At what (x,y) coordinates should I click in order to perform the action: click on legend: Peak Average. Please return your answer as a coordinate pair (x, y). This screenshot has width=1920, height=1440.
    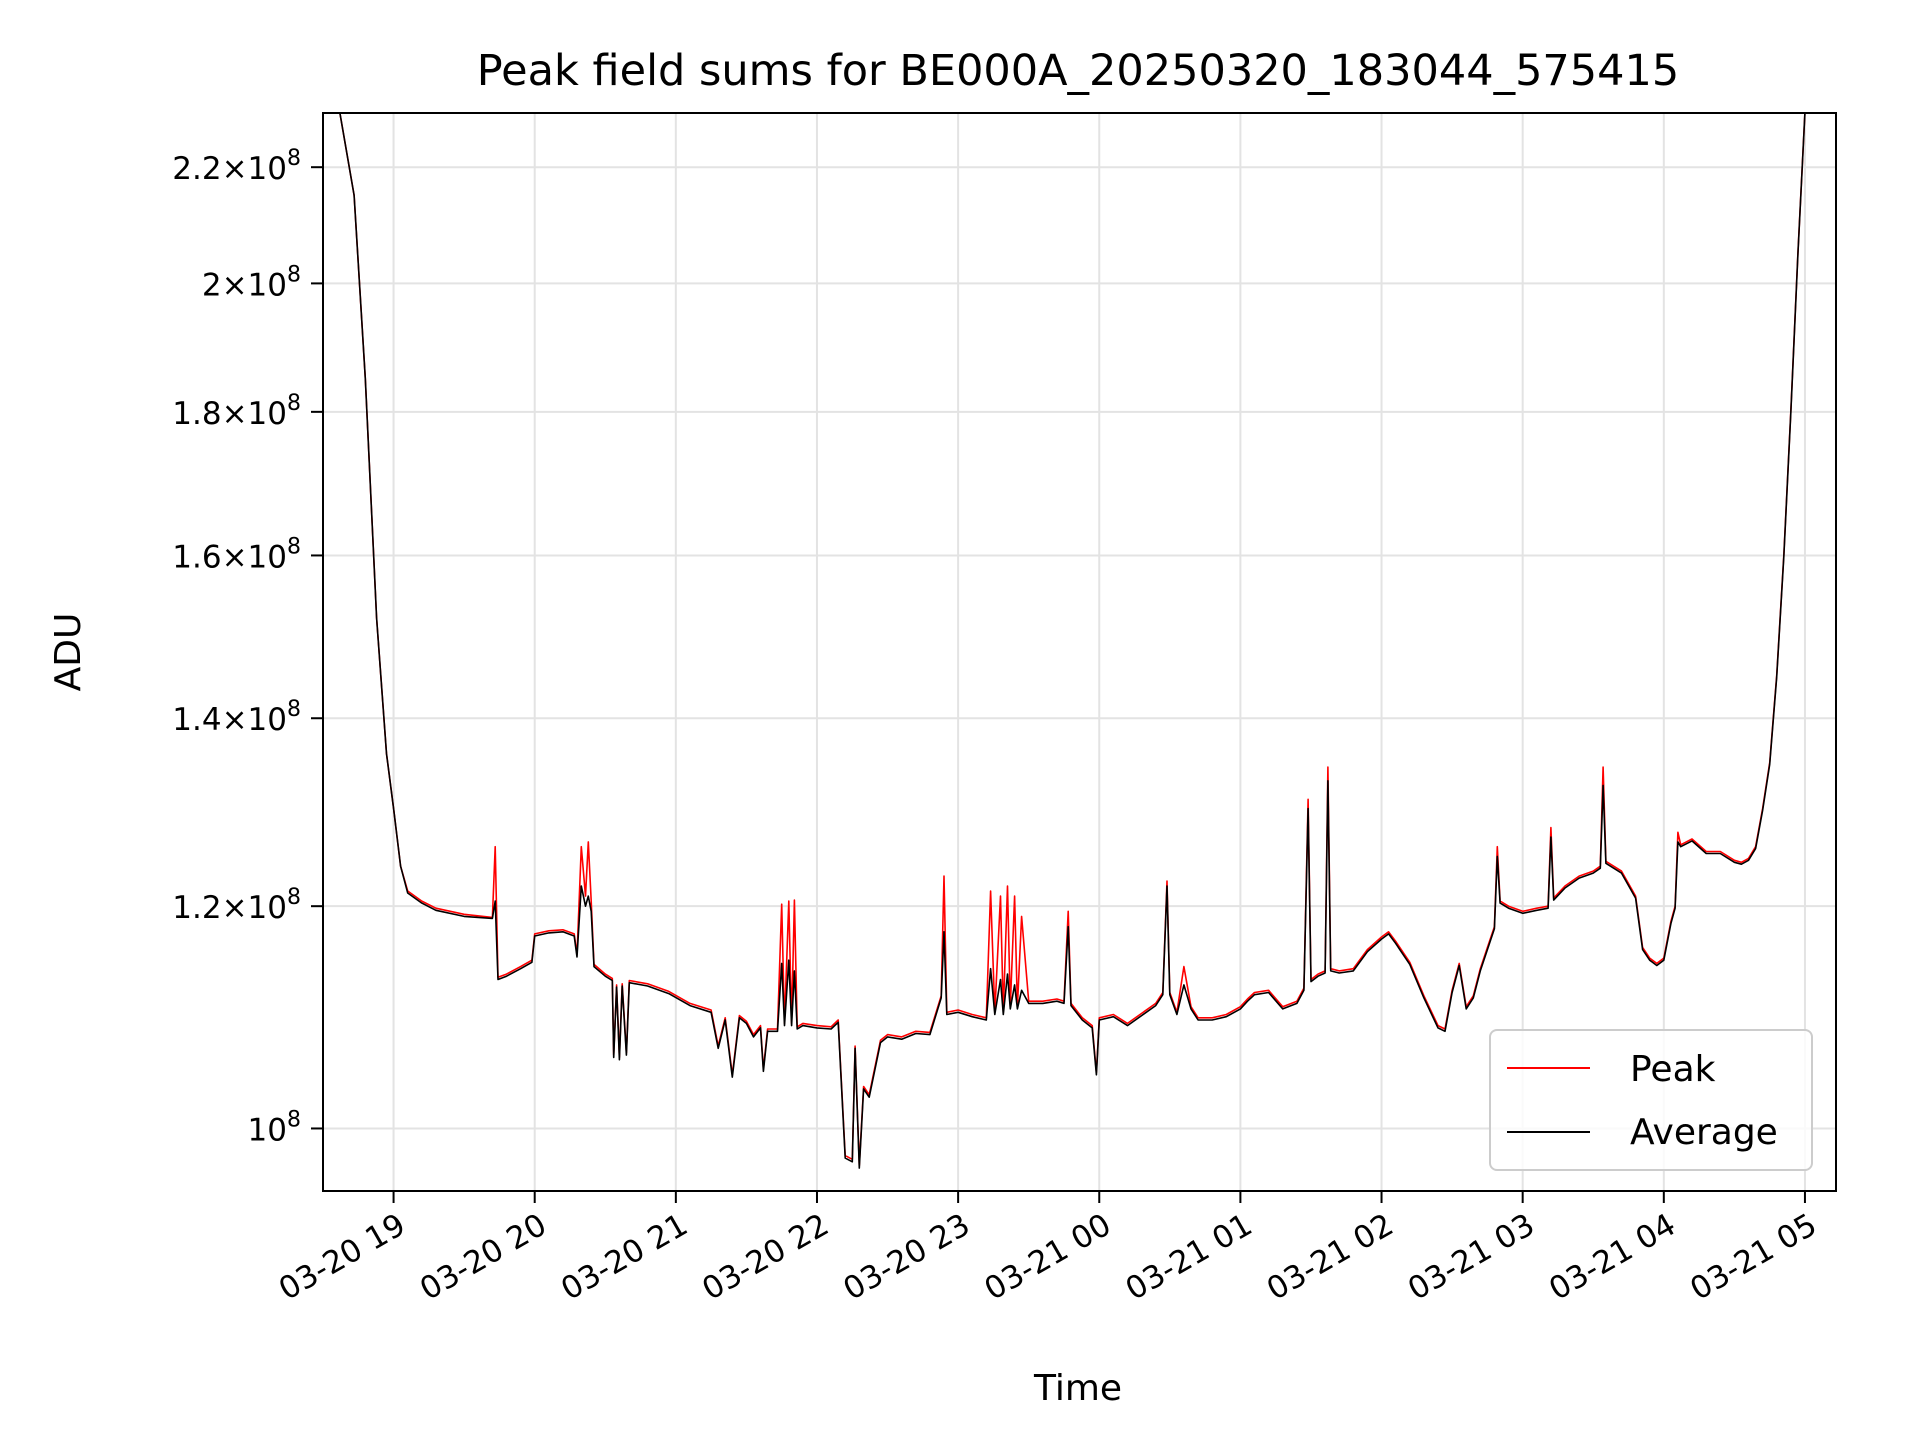
    Looking at the image, I should click on (1651, 1100).